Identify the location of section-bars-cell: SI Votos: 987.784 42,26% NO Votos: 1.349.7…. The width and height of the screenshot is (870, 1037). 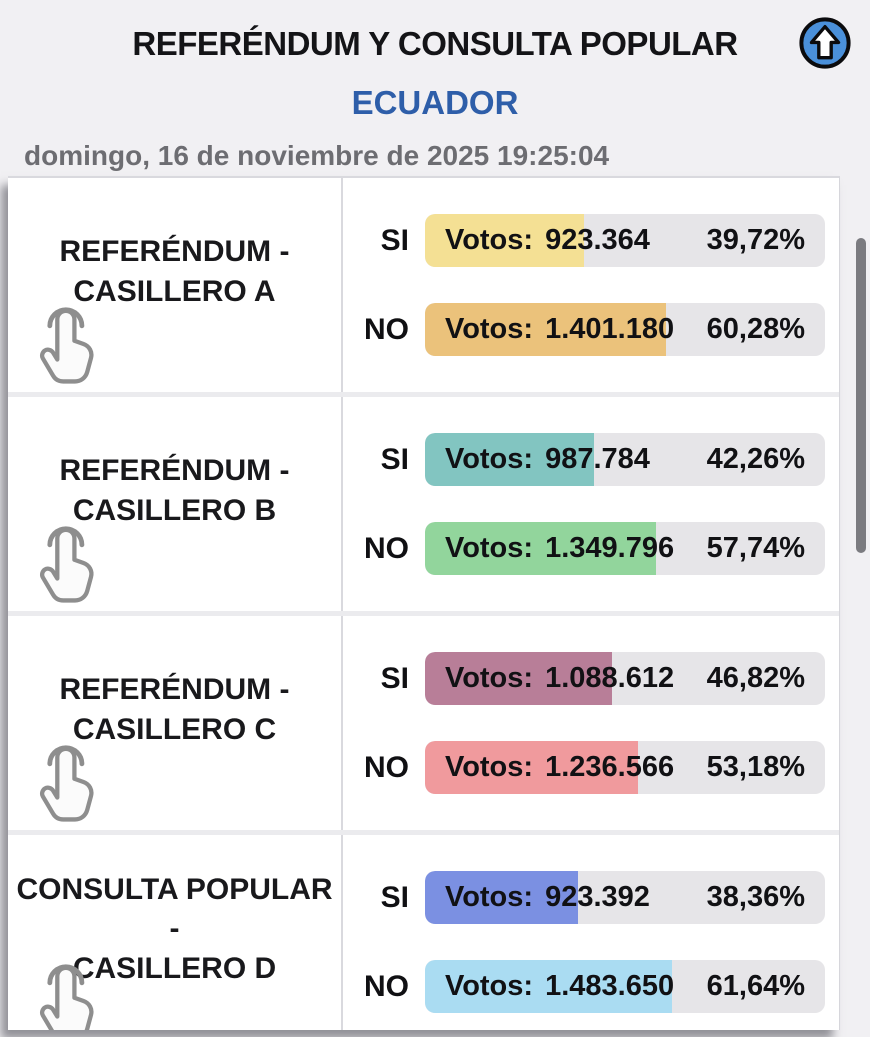
(591, 504).